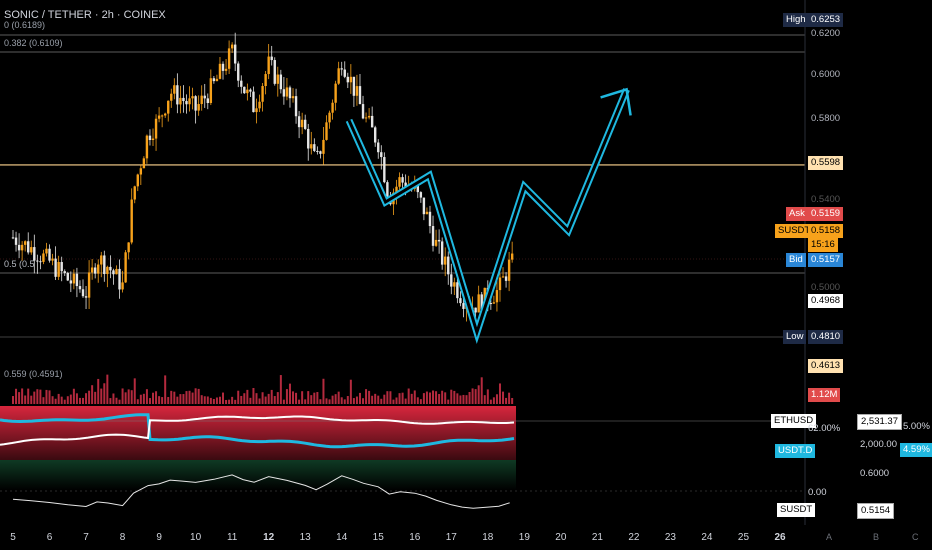 This screenshot has width=932, height=550. Describe the element at coordinates (258, 433) in the screenshot. I see `ind1-red-band` at that location.